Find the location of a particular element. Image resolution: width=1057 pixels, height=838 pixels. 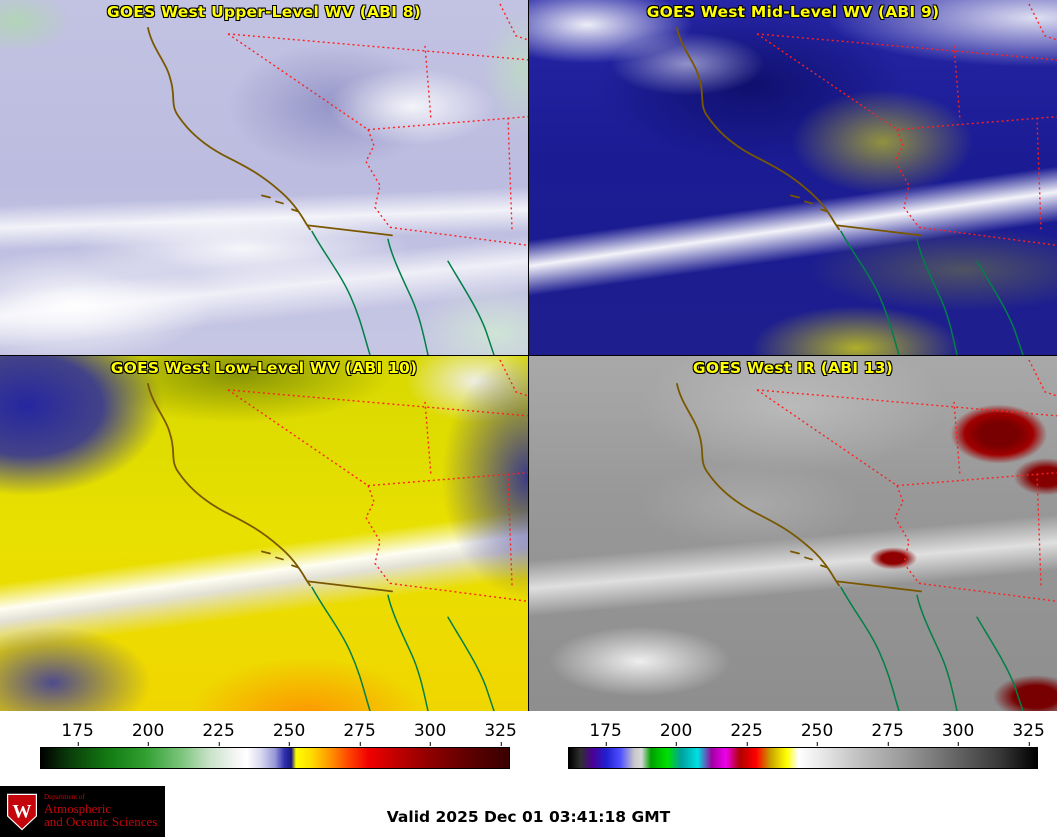

colorbar-right-ticks: 175 200 225 250 275 300 325 is located at coordinates (806, 734).